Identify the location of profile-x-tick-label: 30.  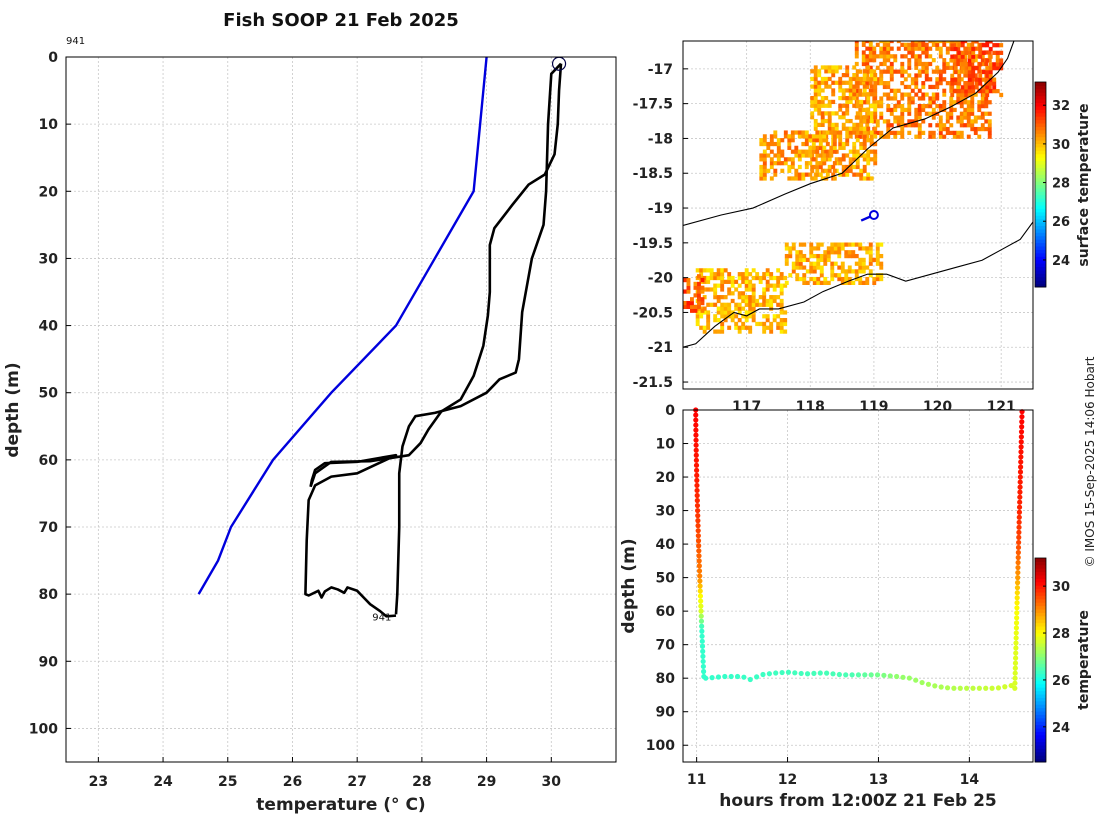
(552, 782).